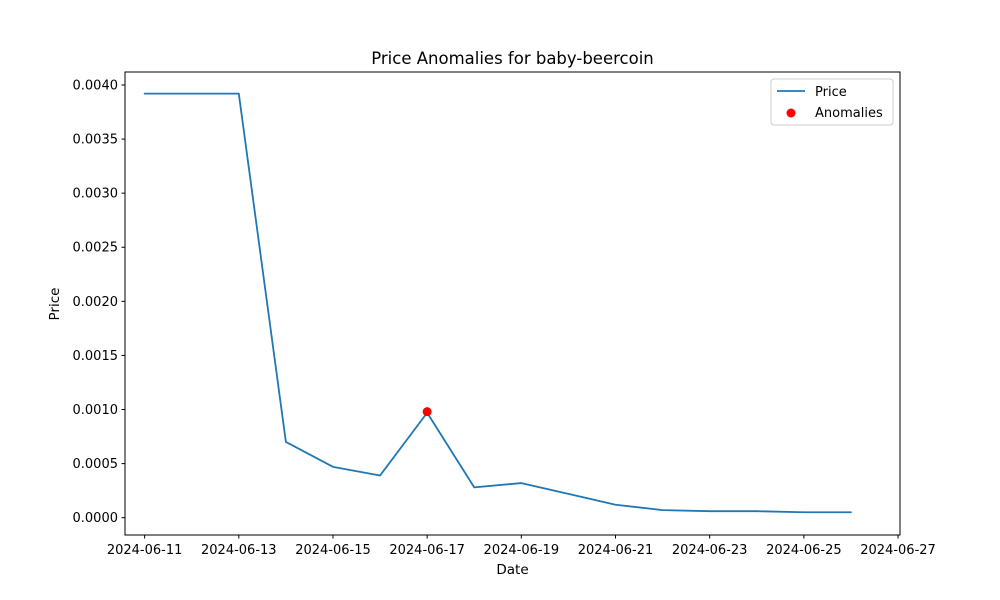 The height and width of the screenshot is (600, 1000). What do you see at coordinates (96, 464) in the screenshot?
I see `y-tick-label: 0.0005` at bounding box center [96, 464].